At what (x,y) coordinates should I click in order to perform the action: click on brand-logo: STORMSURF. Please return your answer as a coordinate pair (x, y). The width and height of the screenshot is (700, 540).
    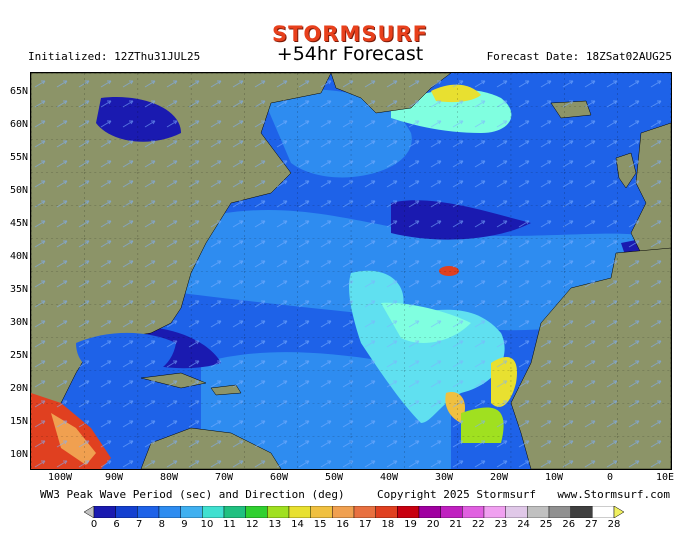
    Looking at the image, I should click on (350, 34).